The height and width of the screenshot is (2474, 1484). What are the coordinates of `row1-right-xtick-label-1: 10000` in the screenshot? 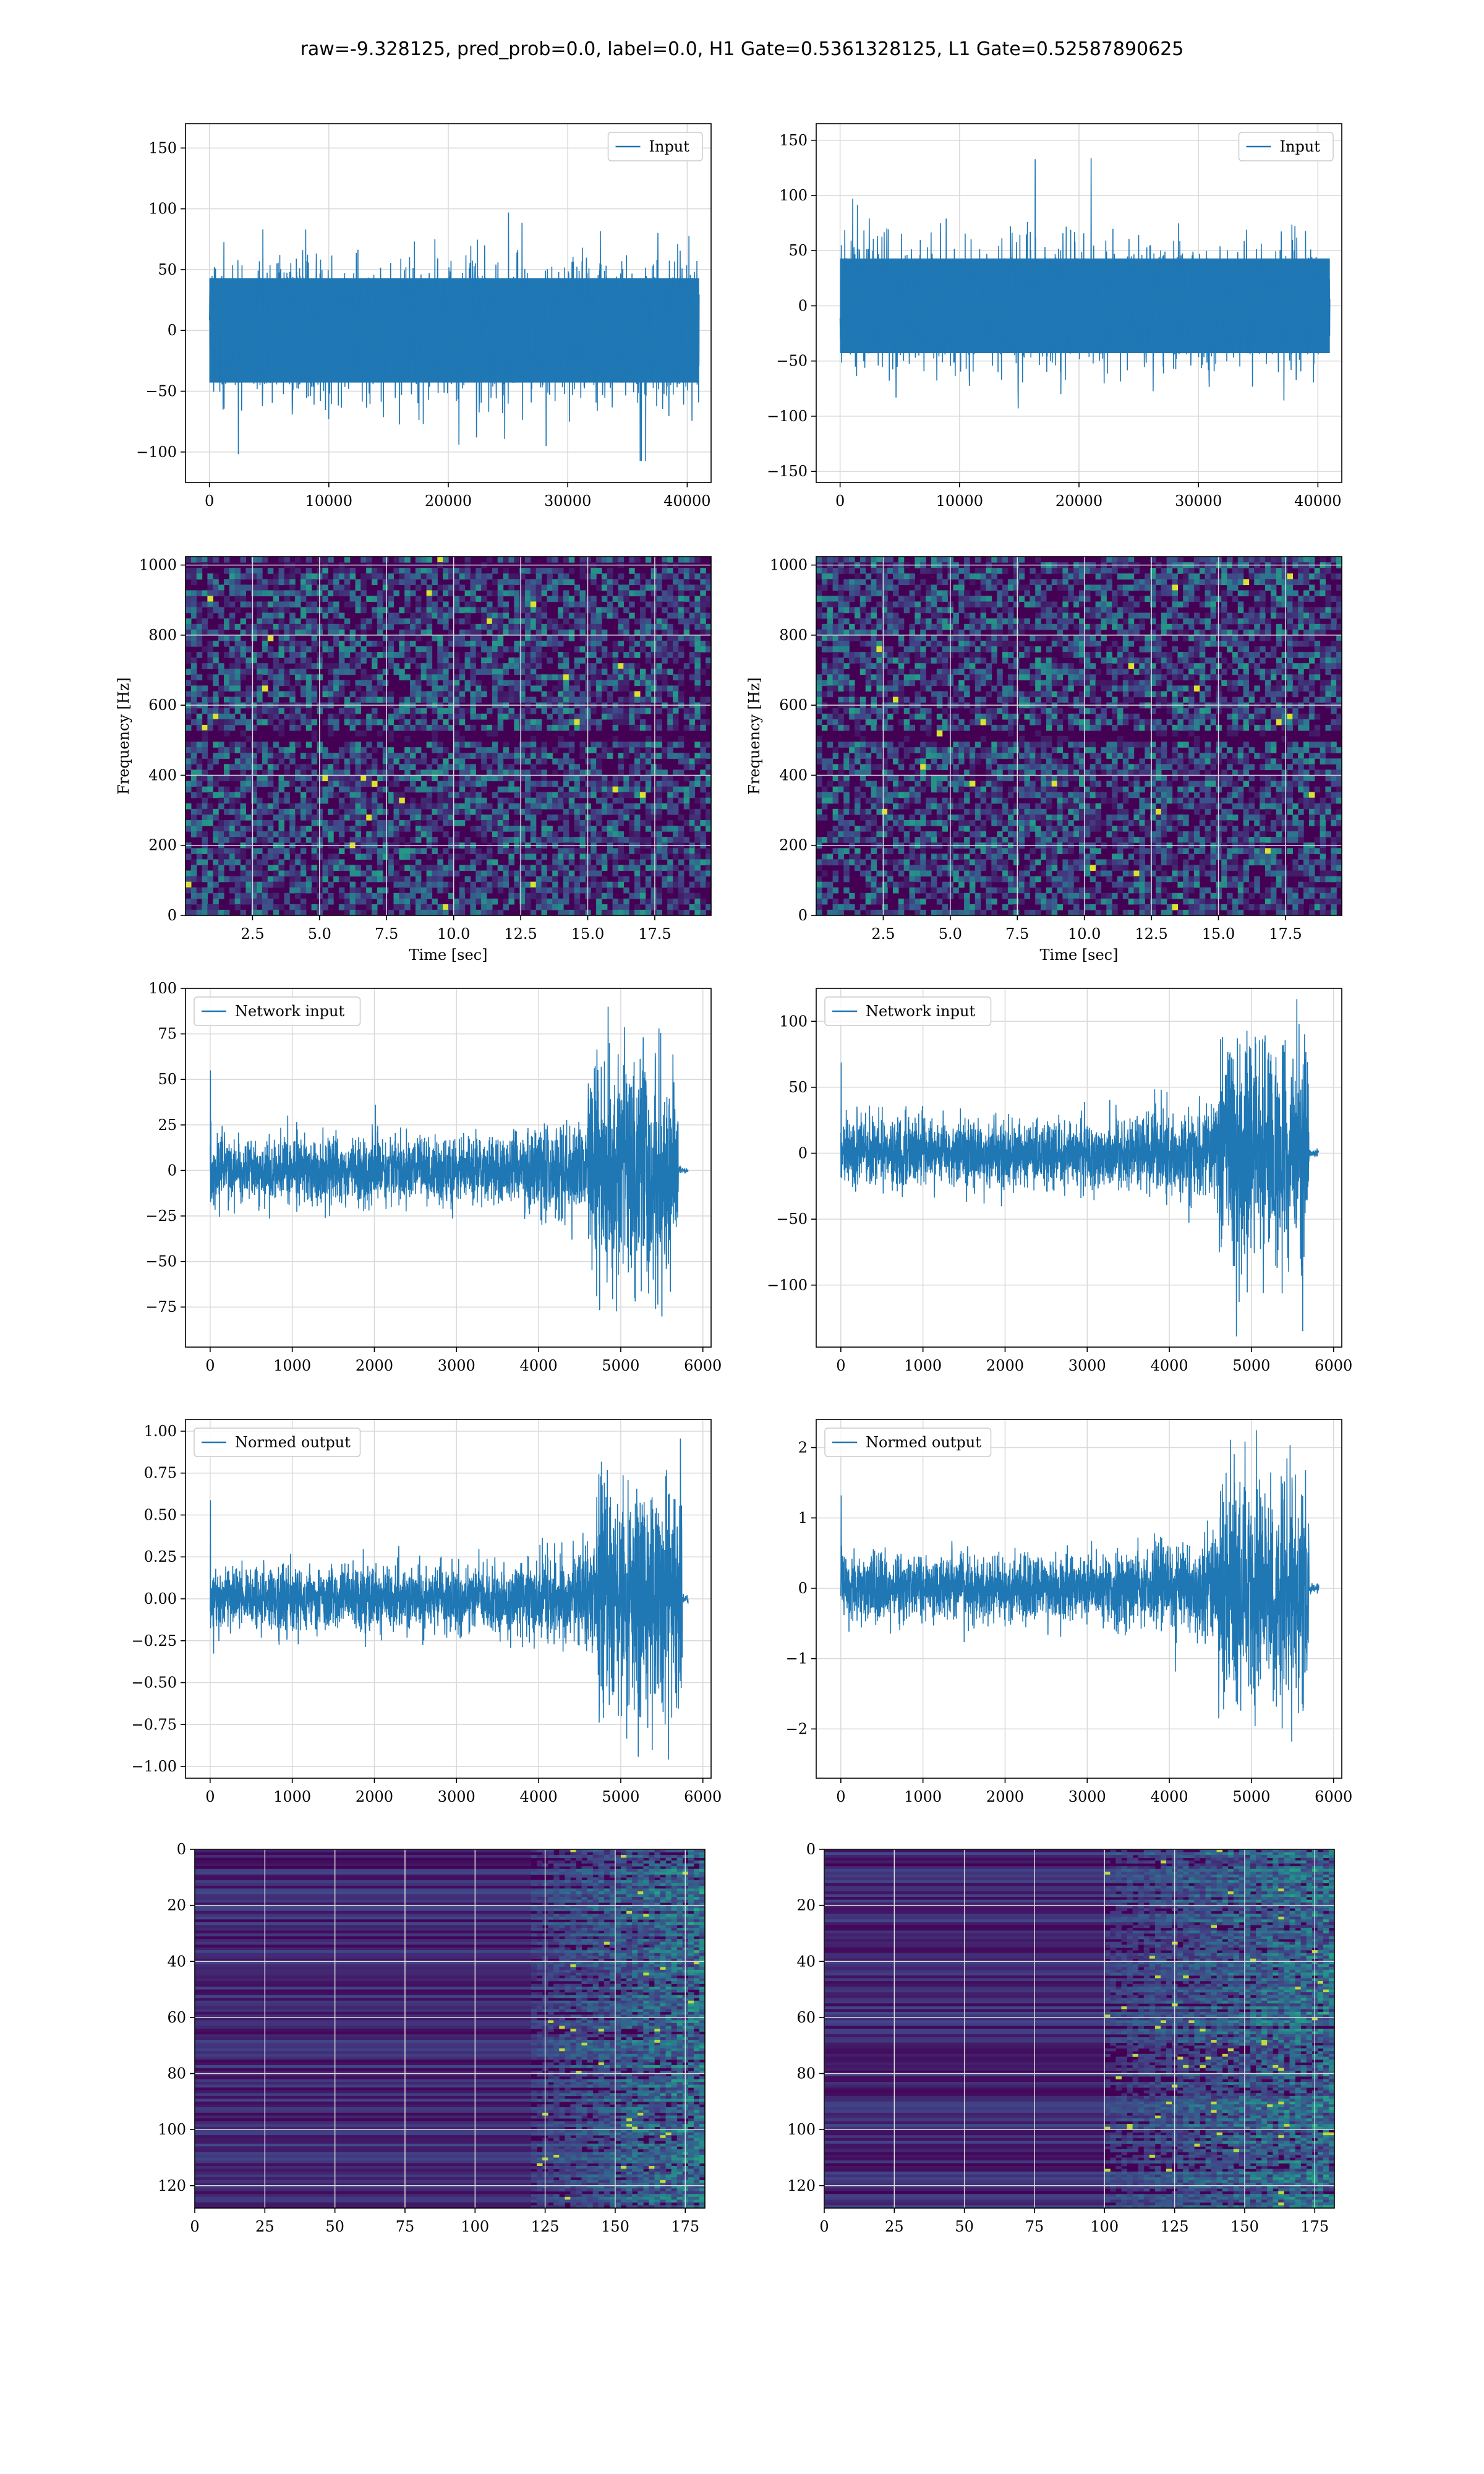 It's located at (959, 501).